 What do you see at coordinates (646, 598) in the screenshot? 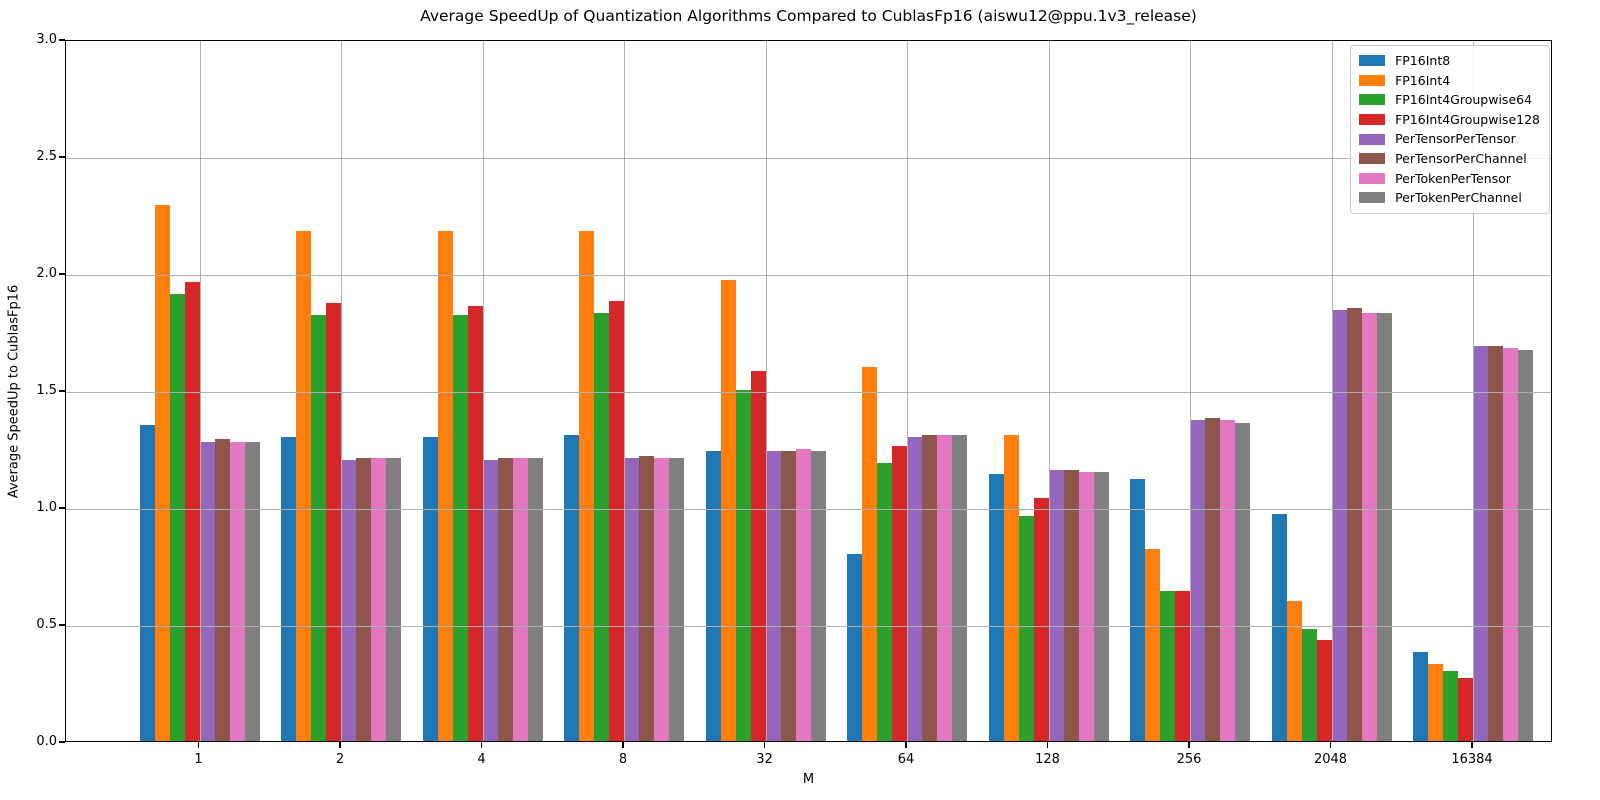
I see `bar-PerTensorPerChannel-m8` at bounding box center [646, 598].